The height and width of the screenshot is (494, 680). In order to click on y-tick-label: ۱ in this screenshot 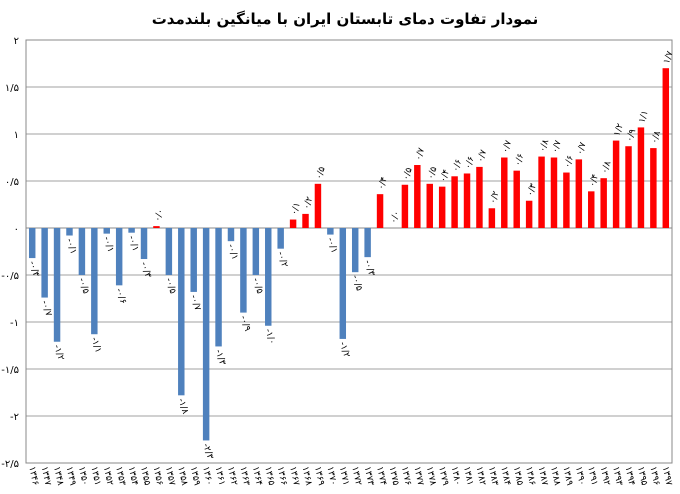, I will do `click(16, 135)`.